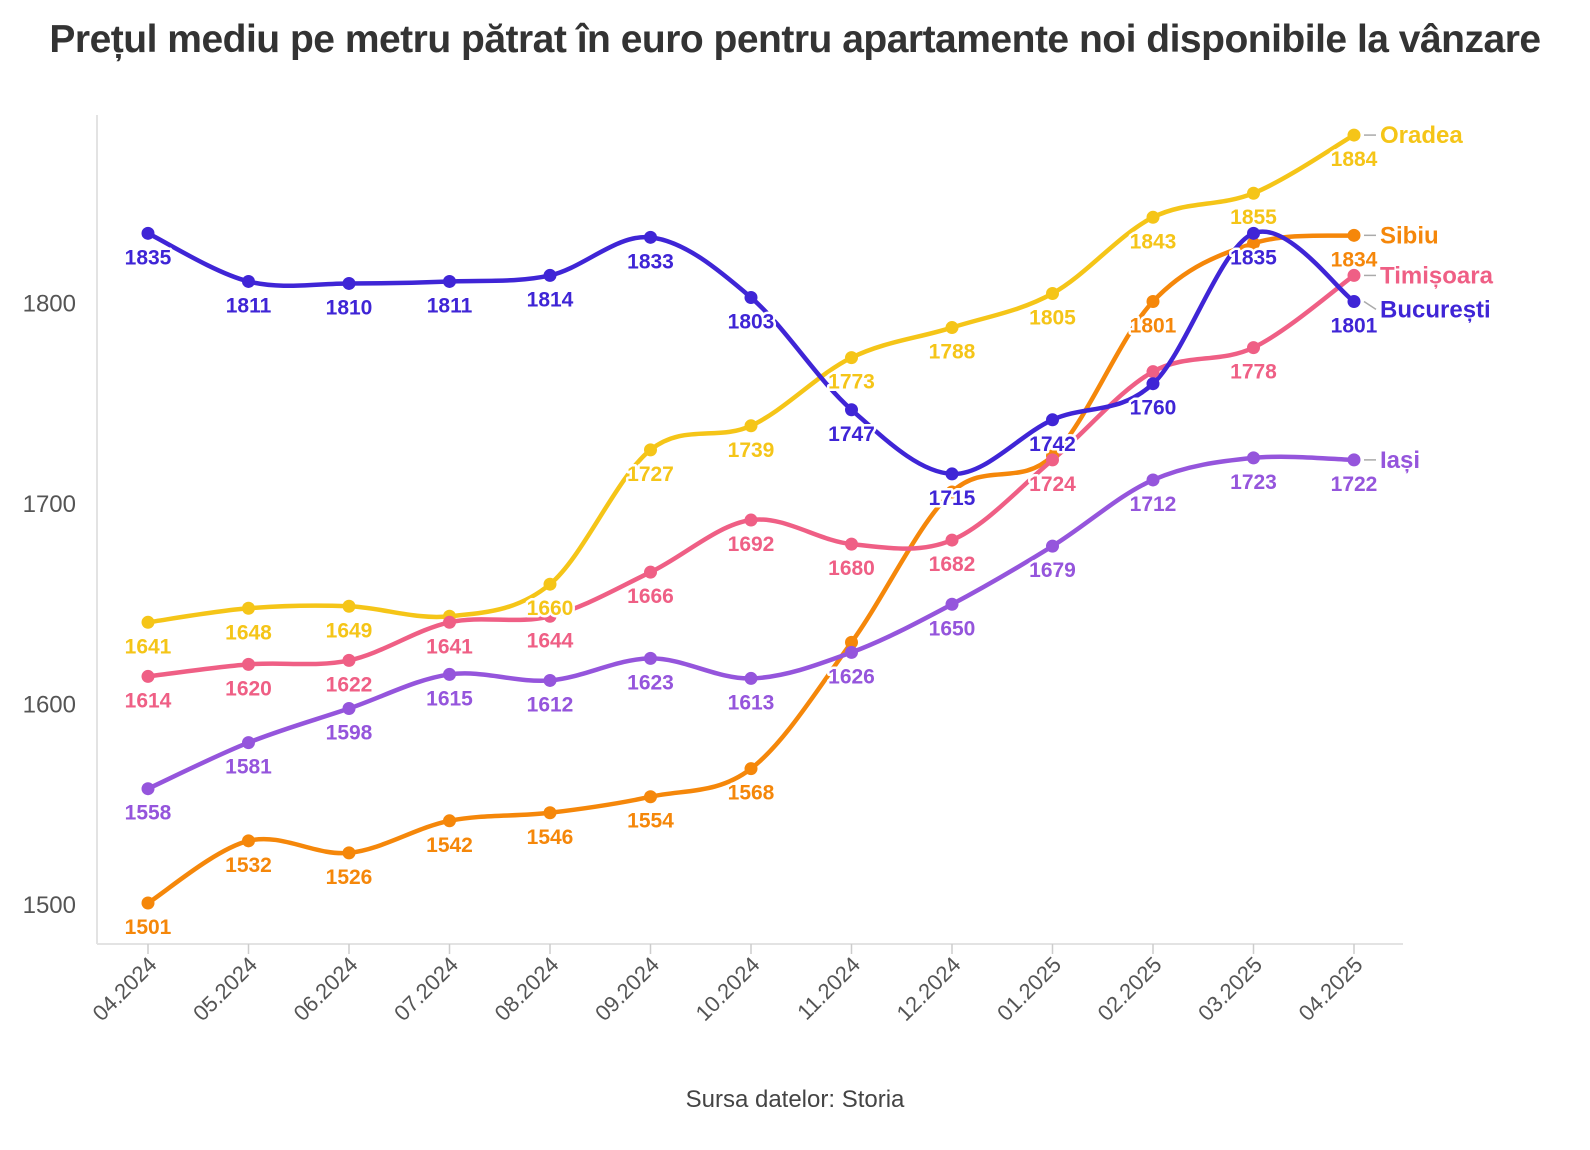  What do you see at coordinates (49, 705) in the screenshot?
I see `y-tick-label: 1600` at bounding box center [49, 705].